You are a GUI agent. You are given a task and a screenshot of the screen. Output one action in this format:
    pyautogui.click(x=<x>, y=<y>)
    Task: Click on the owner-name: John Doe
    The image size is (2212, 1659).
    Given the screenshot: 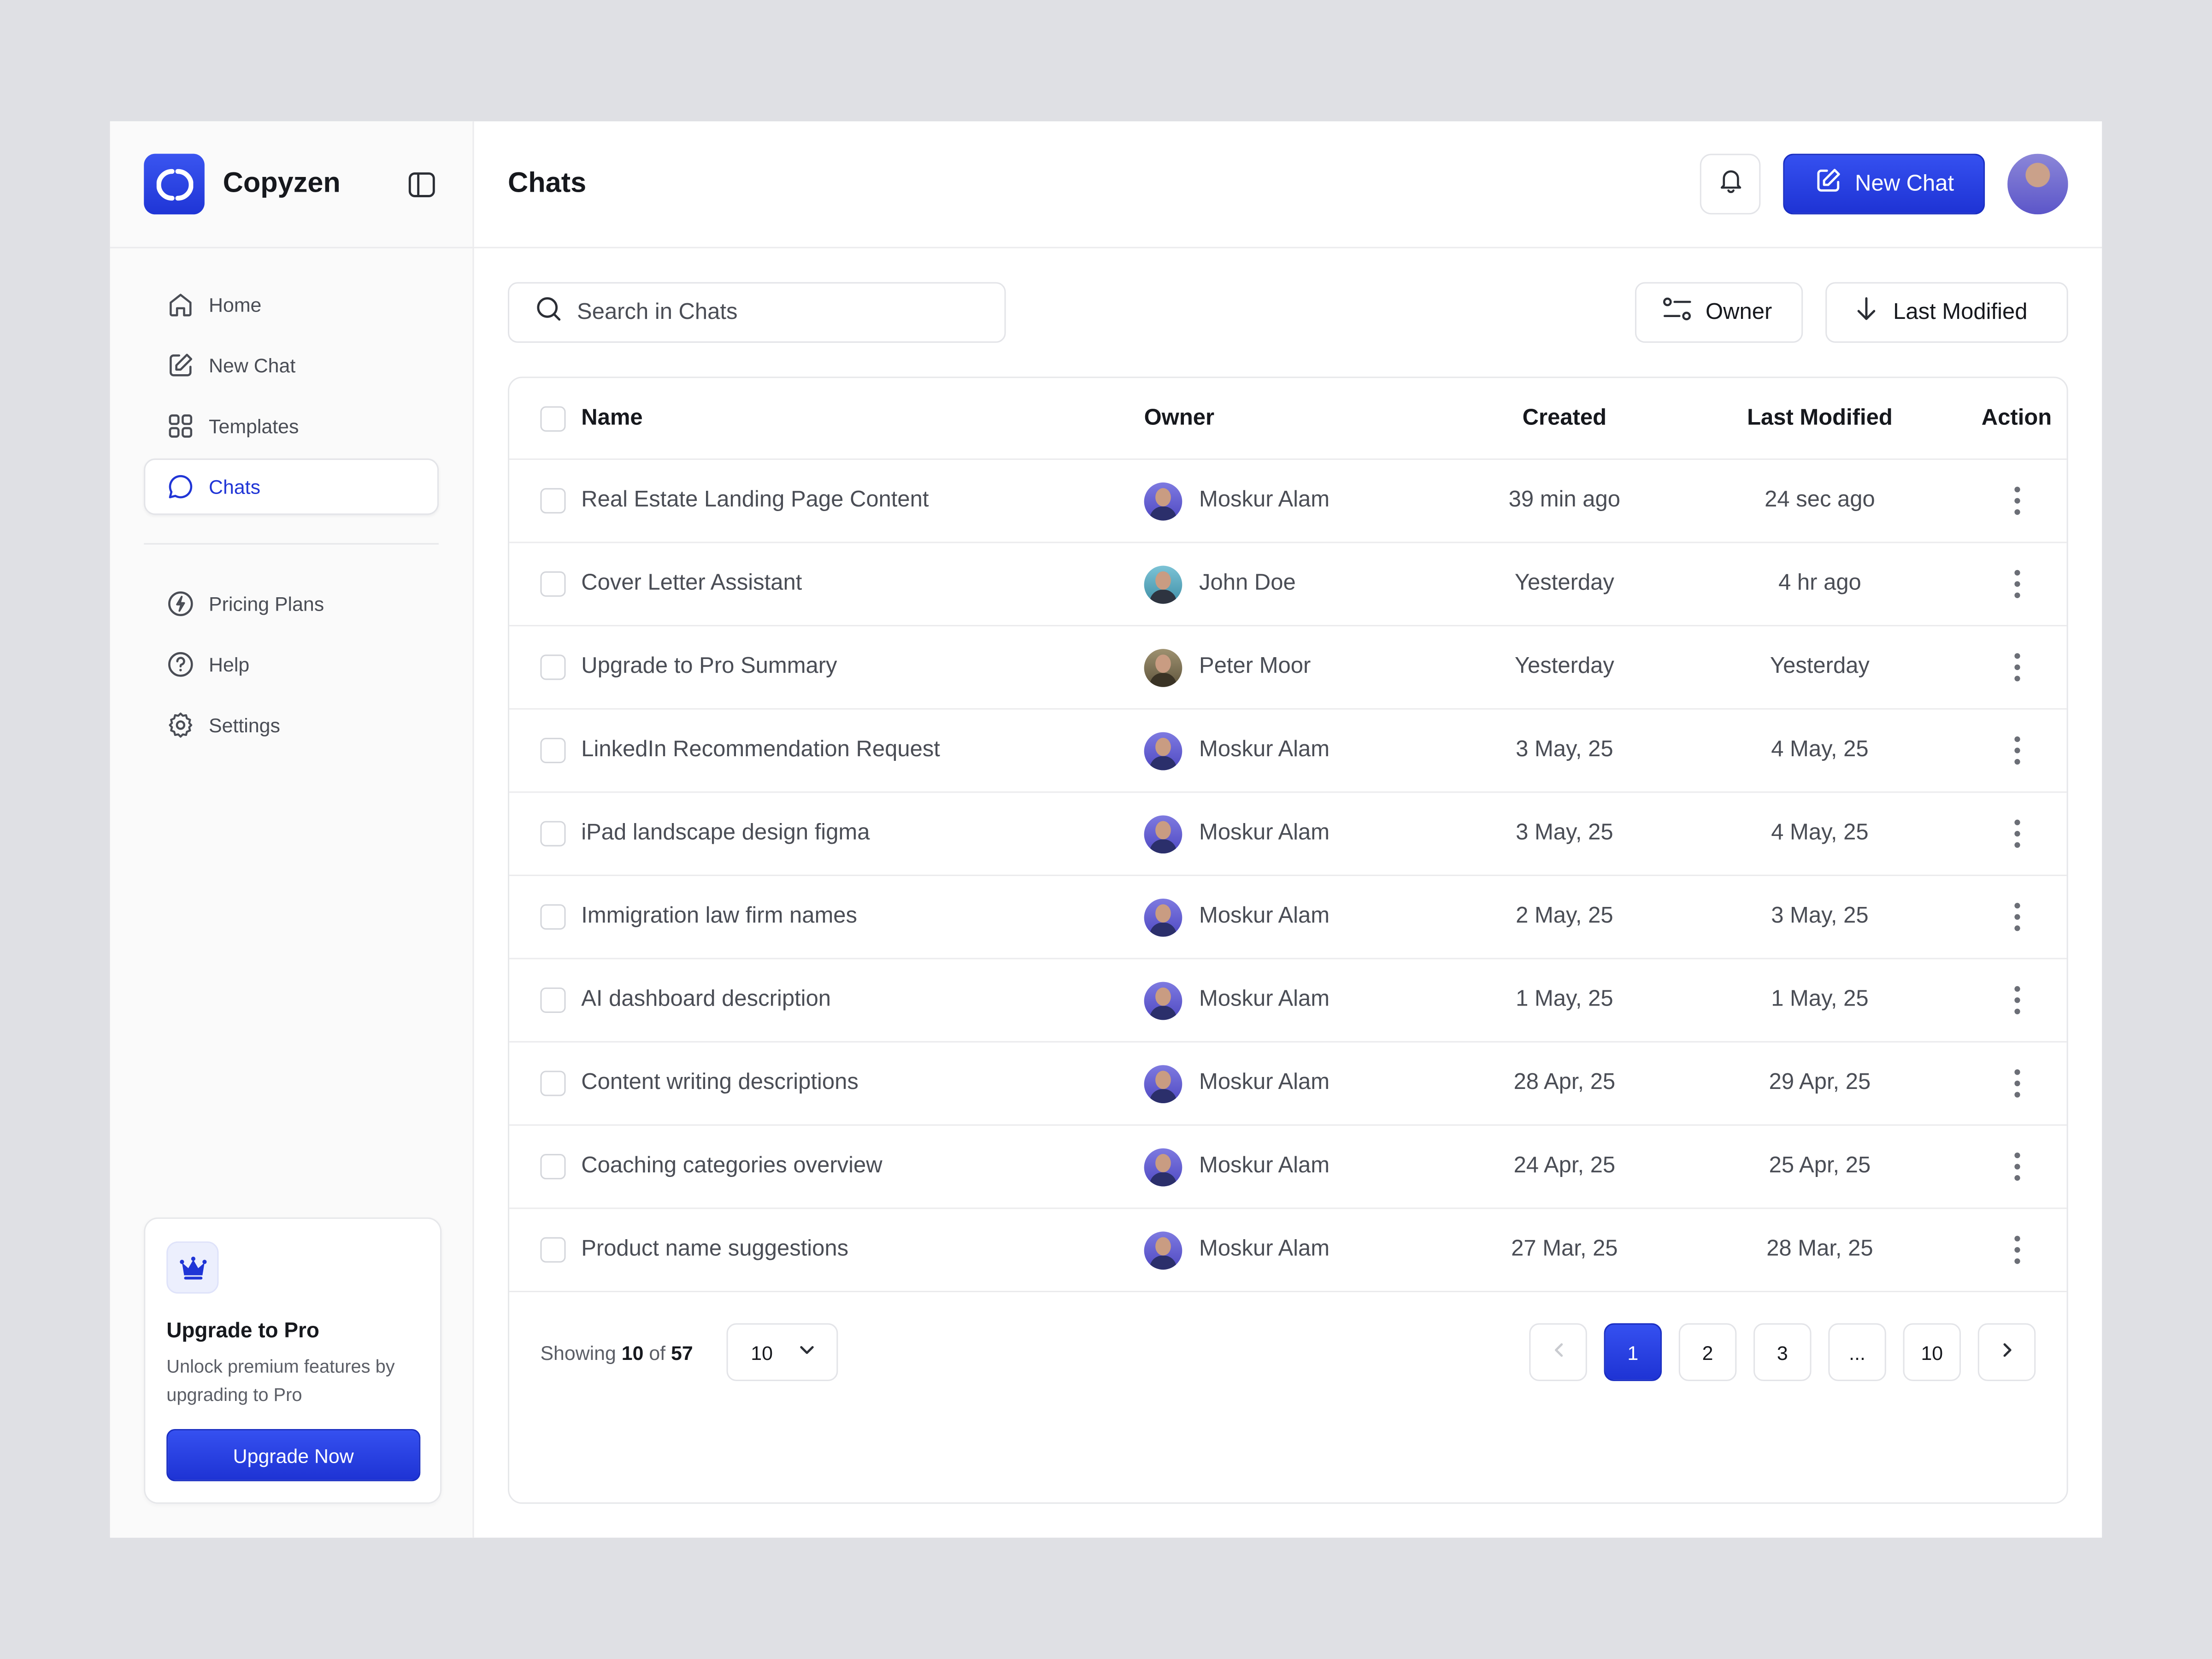 What is the action you would take?
    pyautogui.click(x=1247, y=583)
    